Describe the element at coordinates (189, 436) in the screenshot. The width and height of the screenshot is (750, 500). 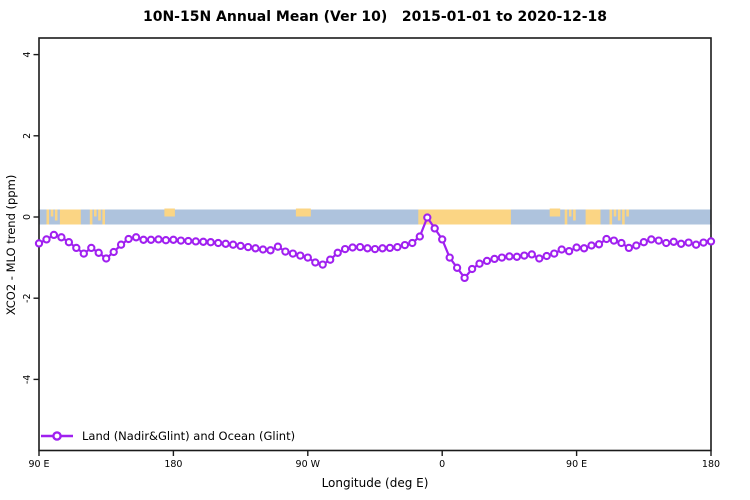
I see `legend-label: Land (Nadir&Glint) and Ocean (Glint)` at that location.